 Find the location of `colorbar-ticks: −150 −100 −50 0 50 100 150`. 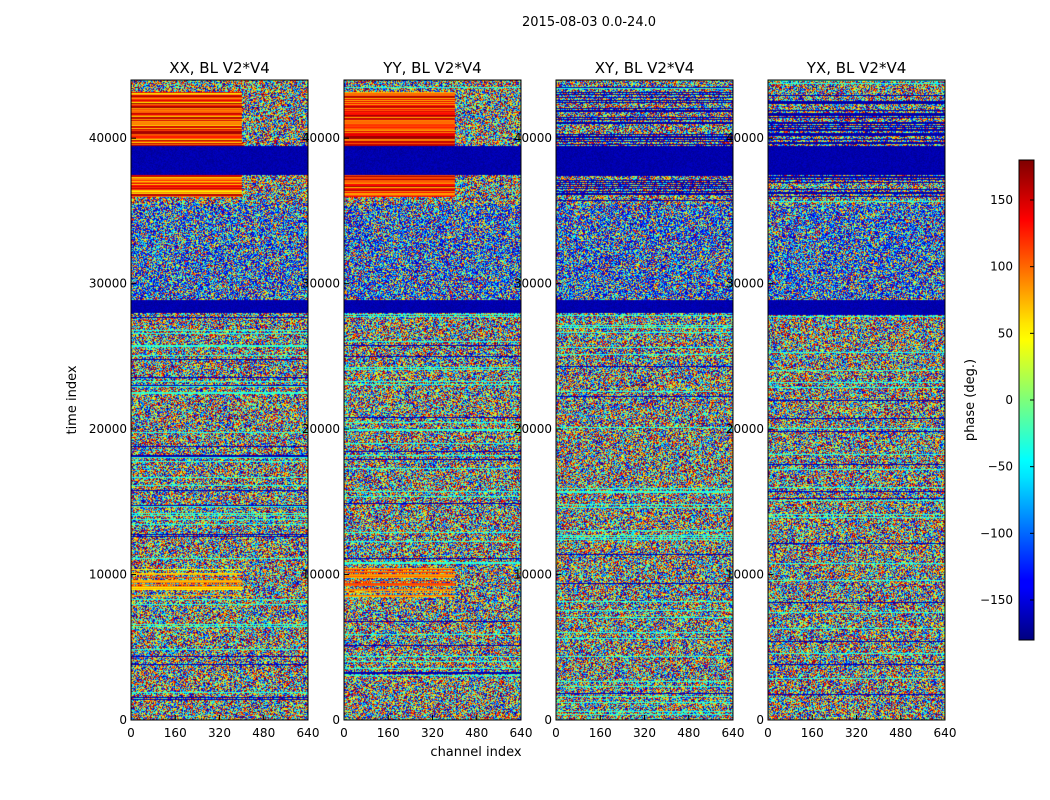

colorbar-ticks: −150 −100 −50 0 50 100 150 is located at coordinates (1007, 400).